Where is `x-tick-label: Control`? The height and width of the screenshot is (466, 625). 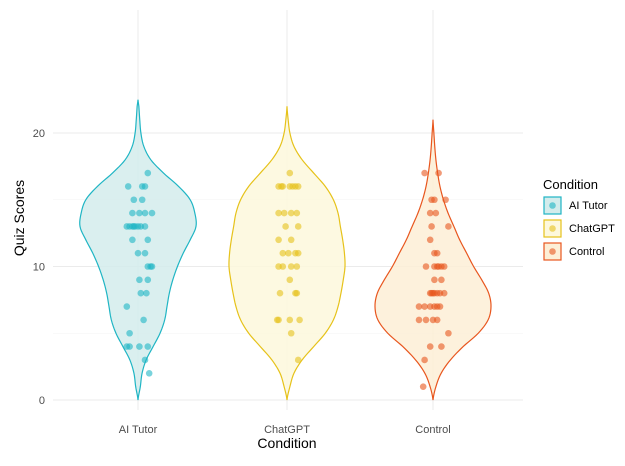
x-tick-label: Control is located at coordinates (432, 430).